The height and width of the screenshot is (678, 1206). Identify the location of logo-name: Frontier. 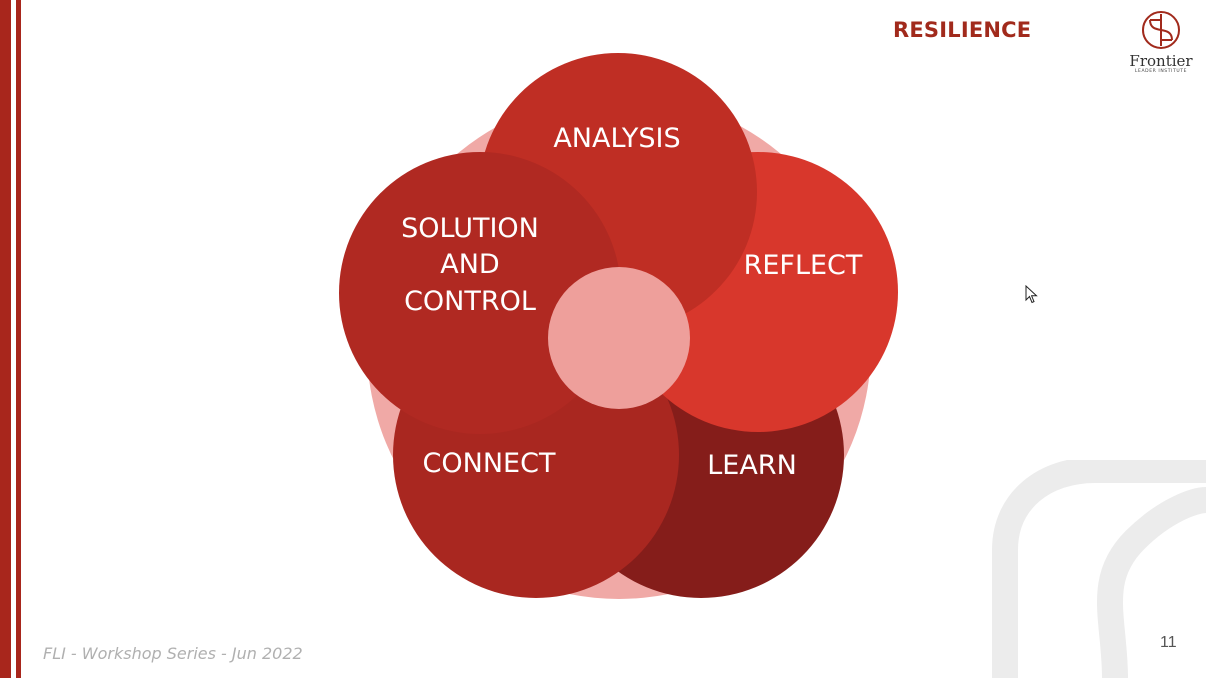
(1161, 61).